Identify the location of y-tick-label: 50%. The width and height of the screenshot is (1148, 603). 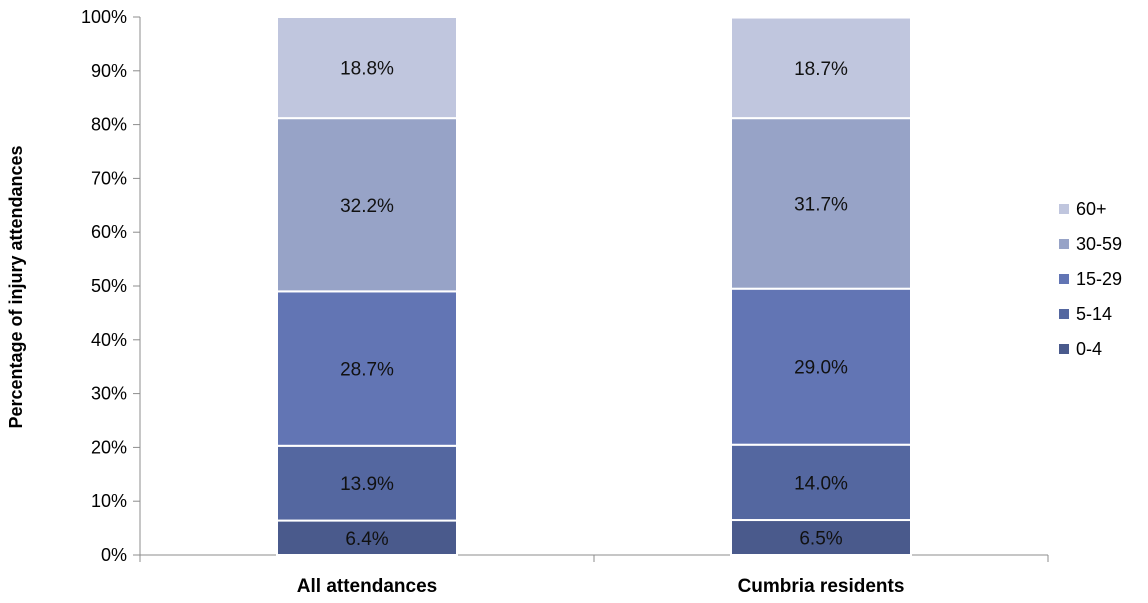
(109, 286).